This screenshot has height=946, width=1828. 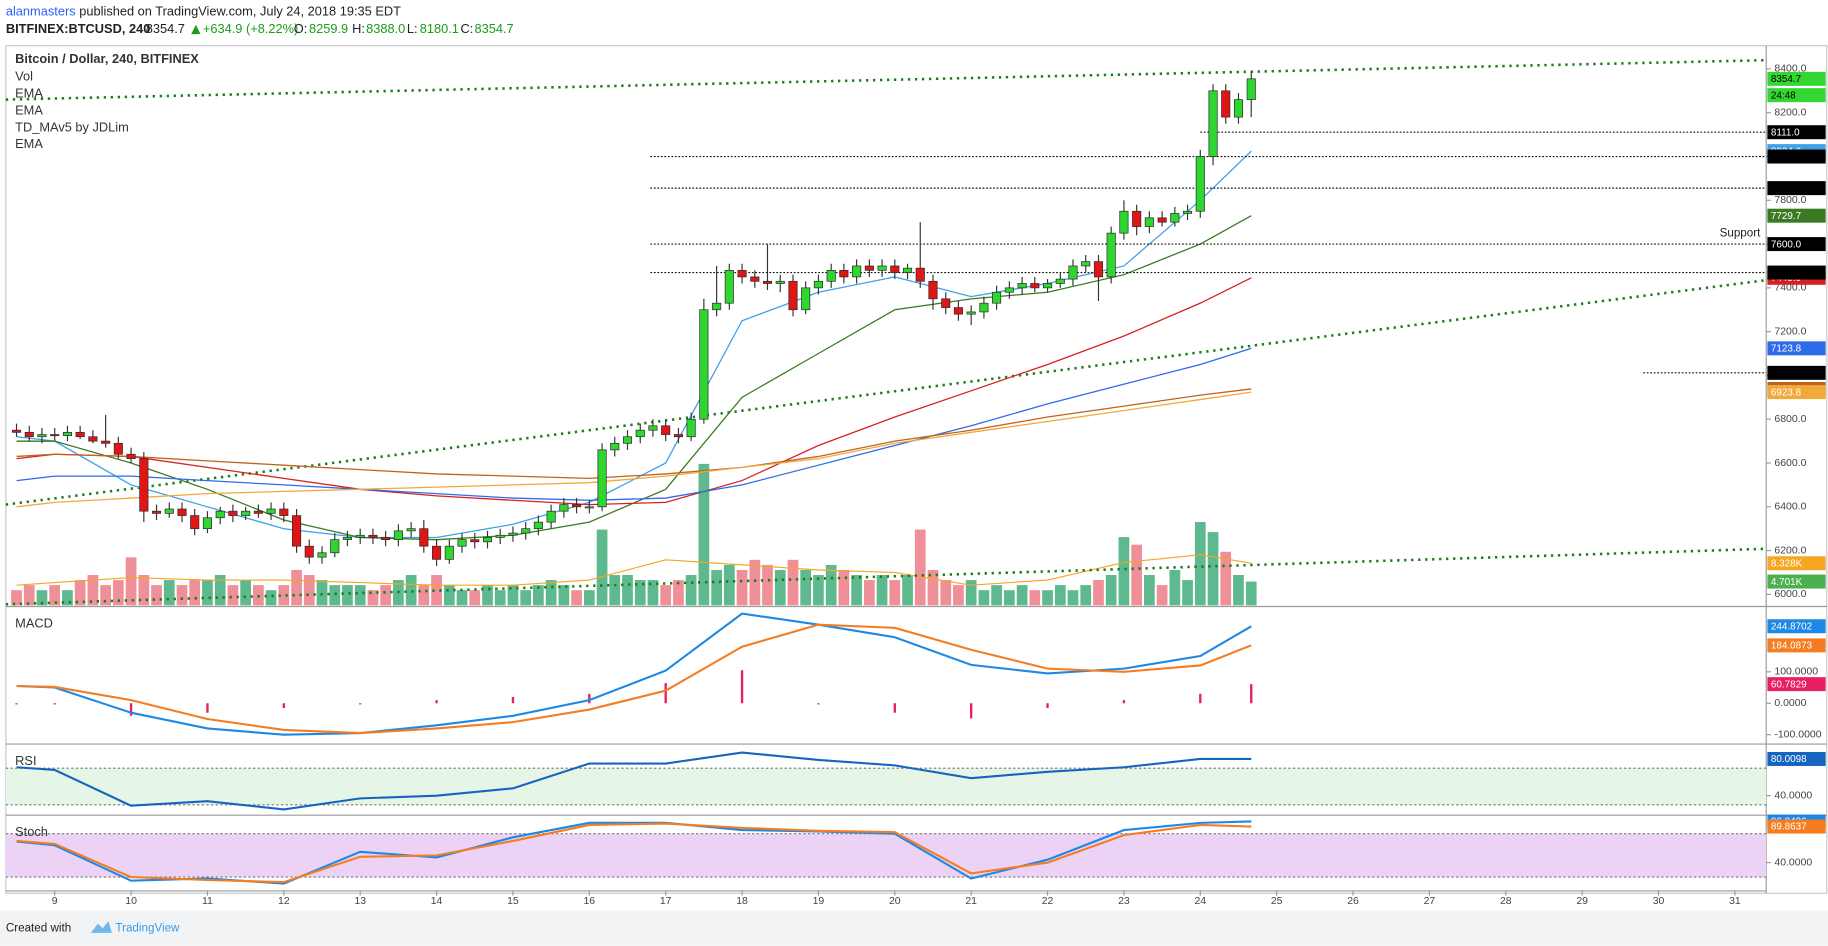 What do you see at coordinates (634, 570) in the screenshot?
I see `volume-ma-line` at bounding box center [634, 570].